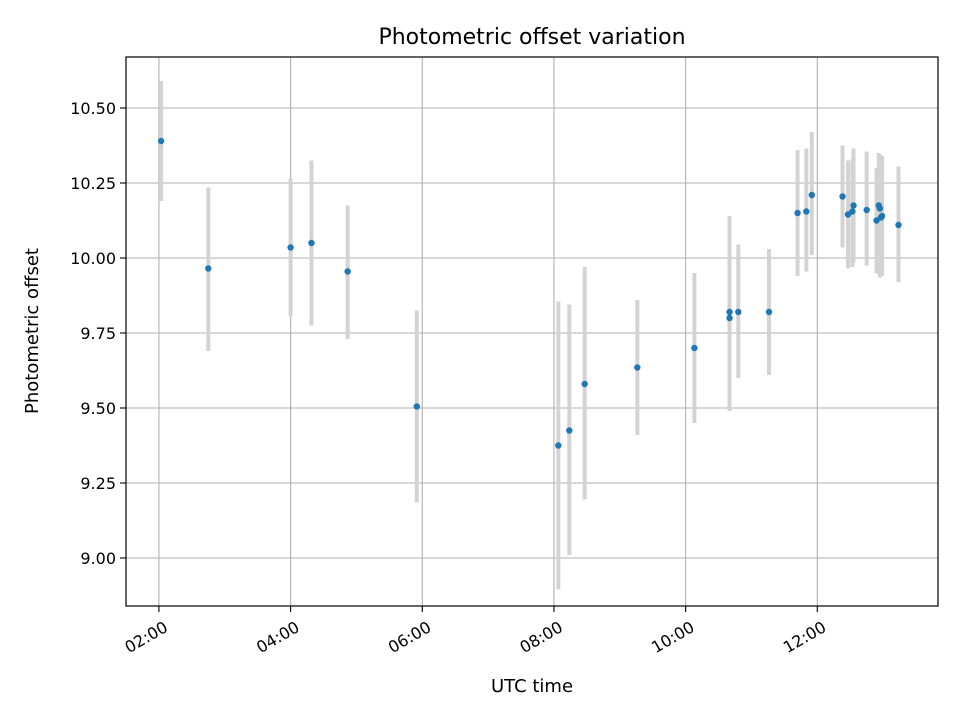 Image resolution: width=960 pixels, height=720 pixels. I want to click on y-tick-label: 9.25, so click(98, 483).